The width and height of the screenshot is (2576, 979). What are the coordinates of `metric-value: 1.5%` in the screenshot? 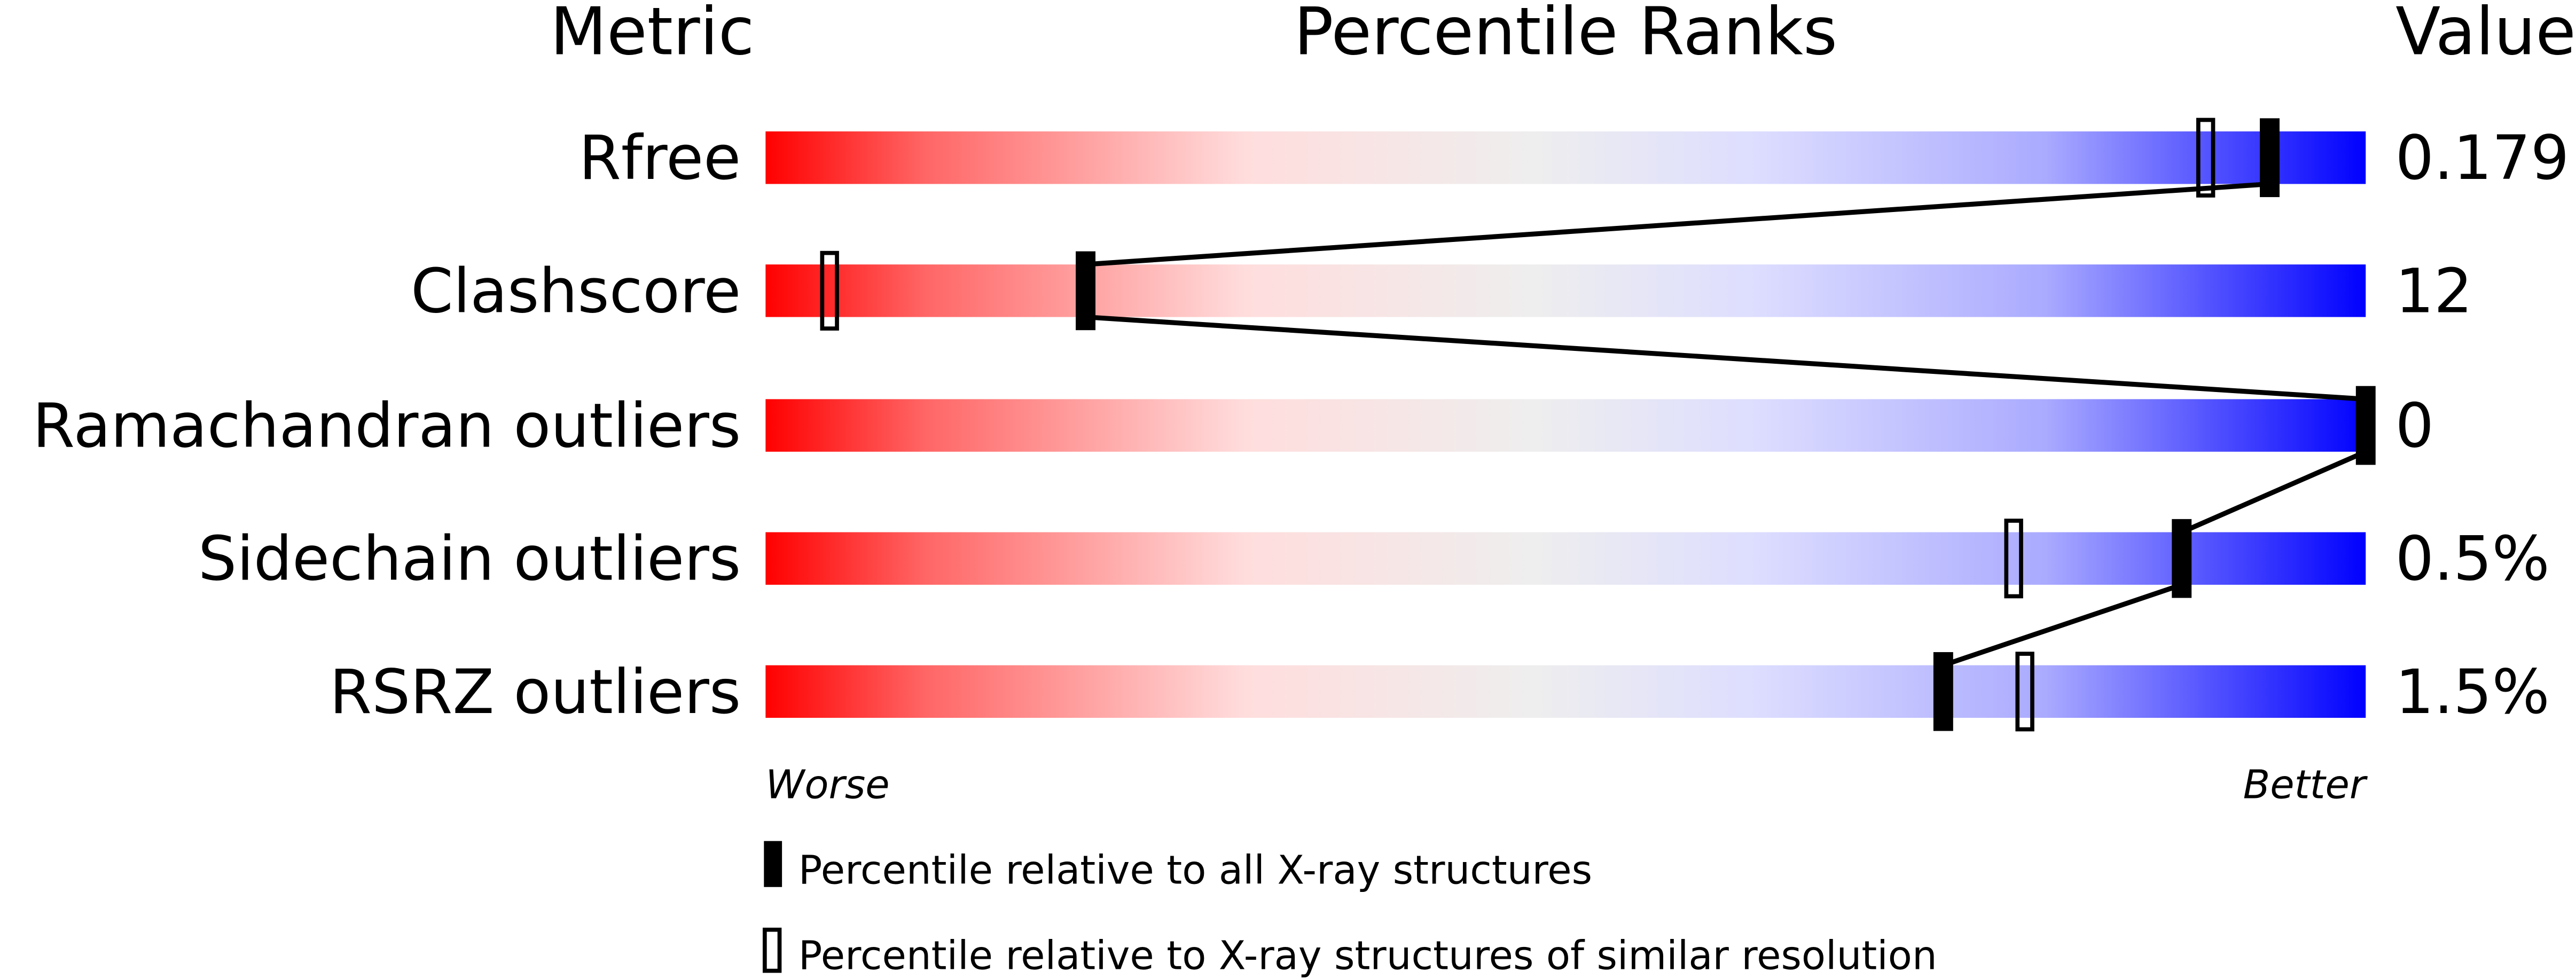 It's located at (2472, 691).